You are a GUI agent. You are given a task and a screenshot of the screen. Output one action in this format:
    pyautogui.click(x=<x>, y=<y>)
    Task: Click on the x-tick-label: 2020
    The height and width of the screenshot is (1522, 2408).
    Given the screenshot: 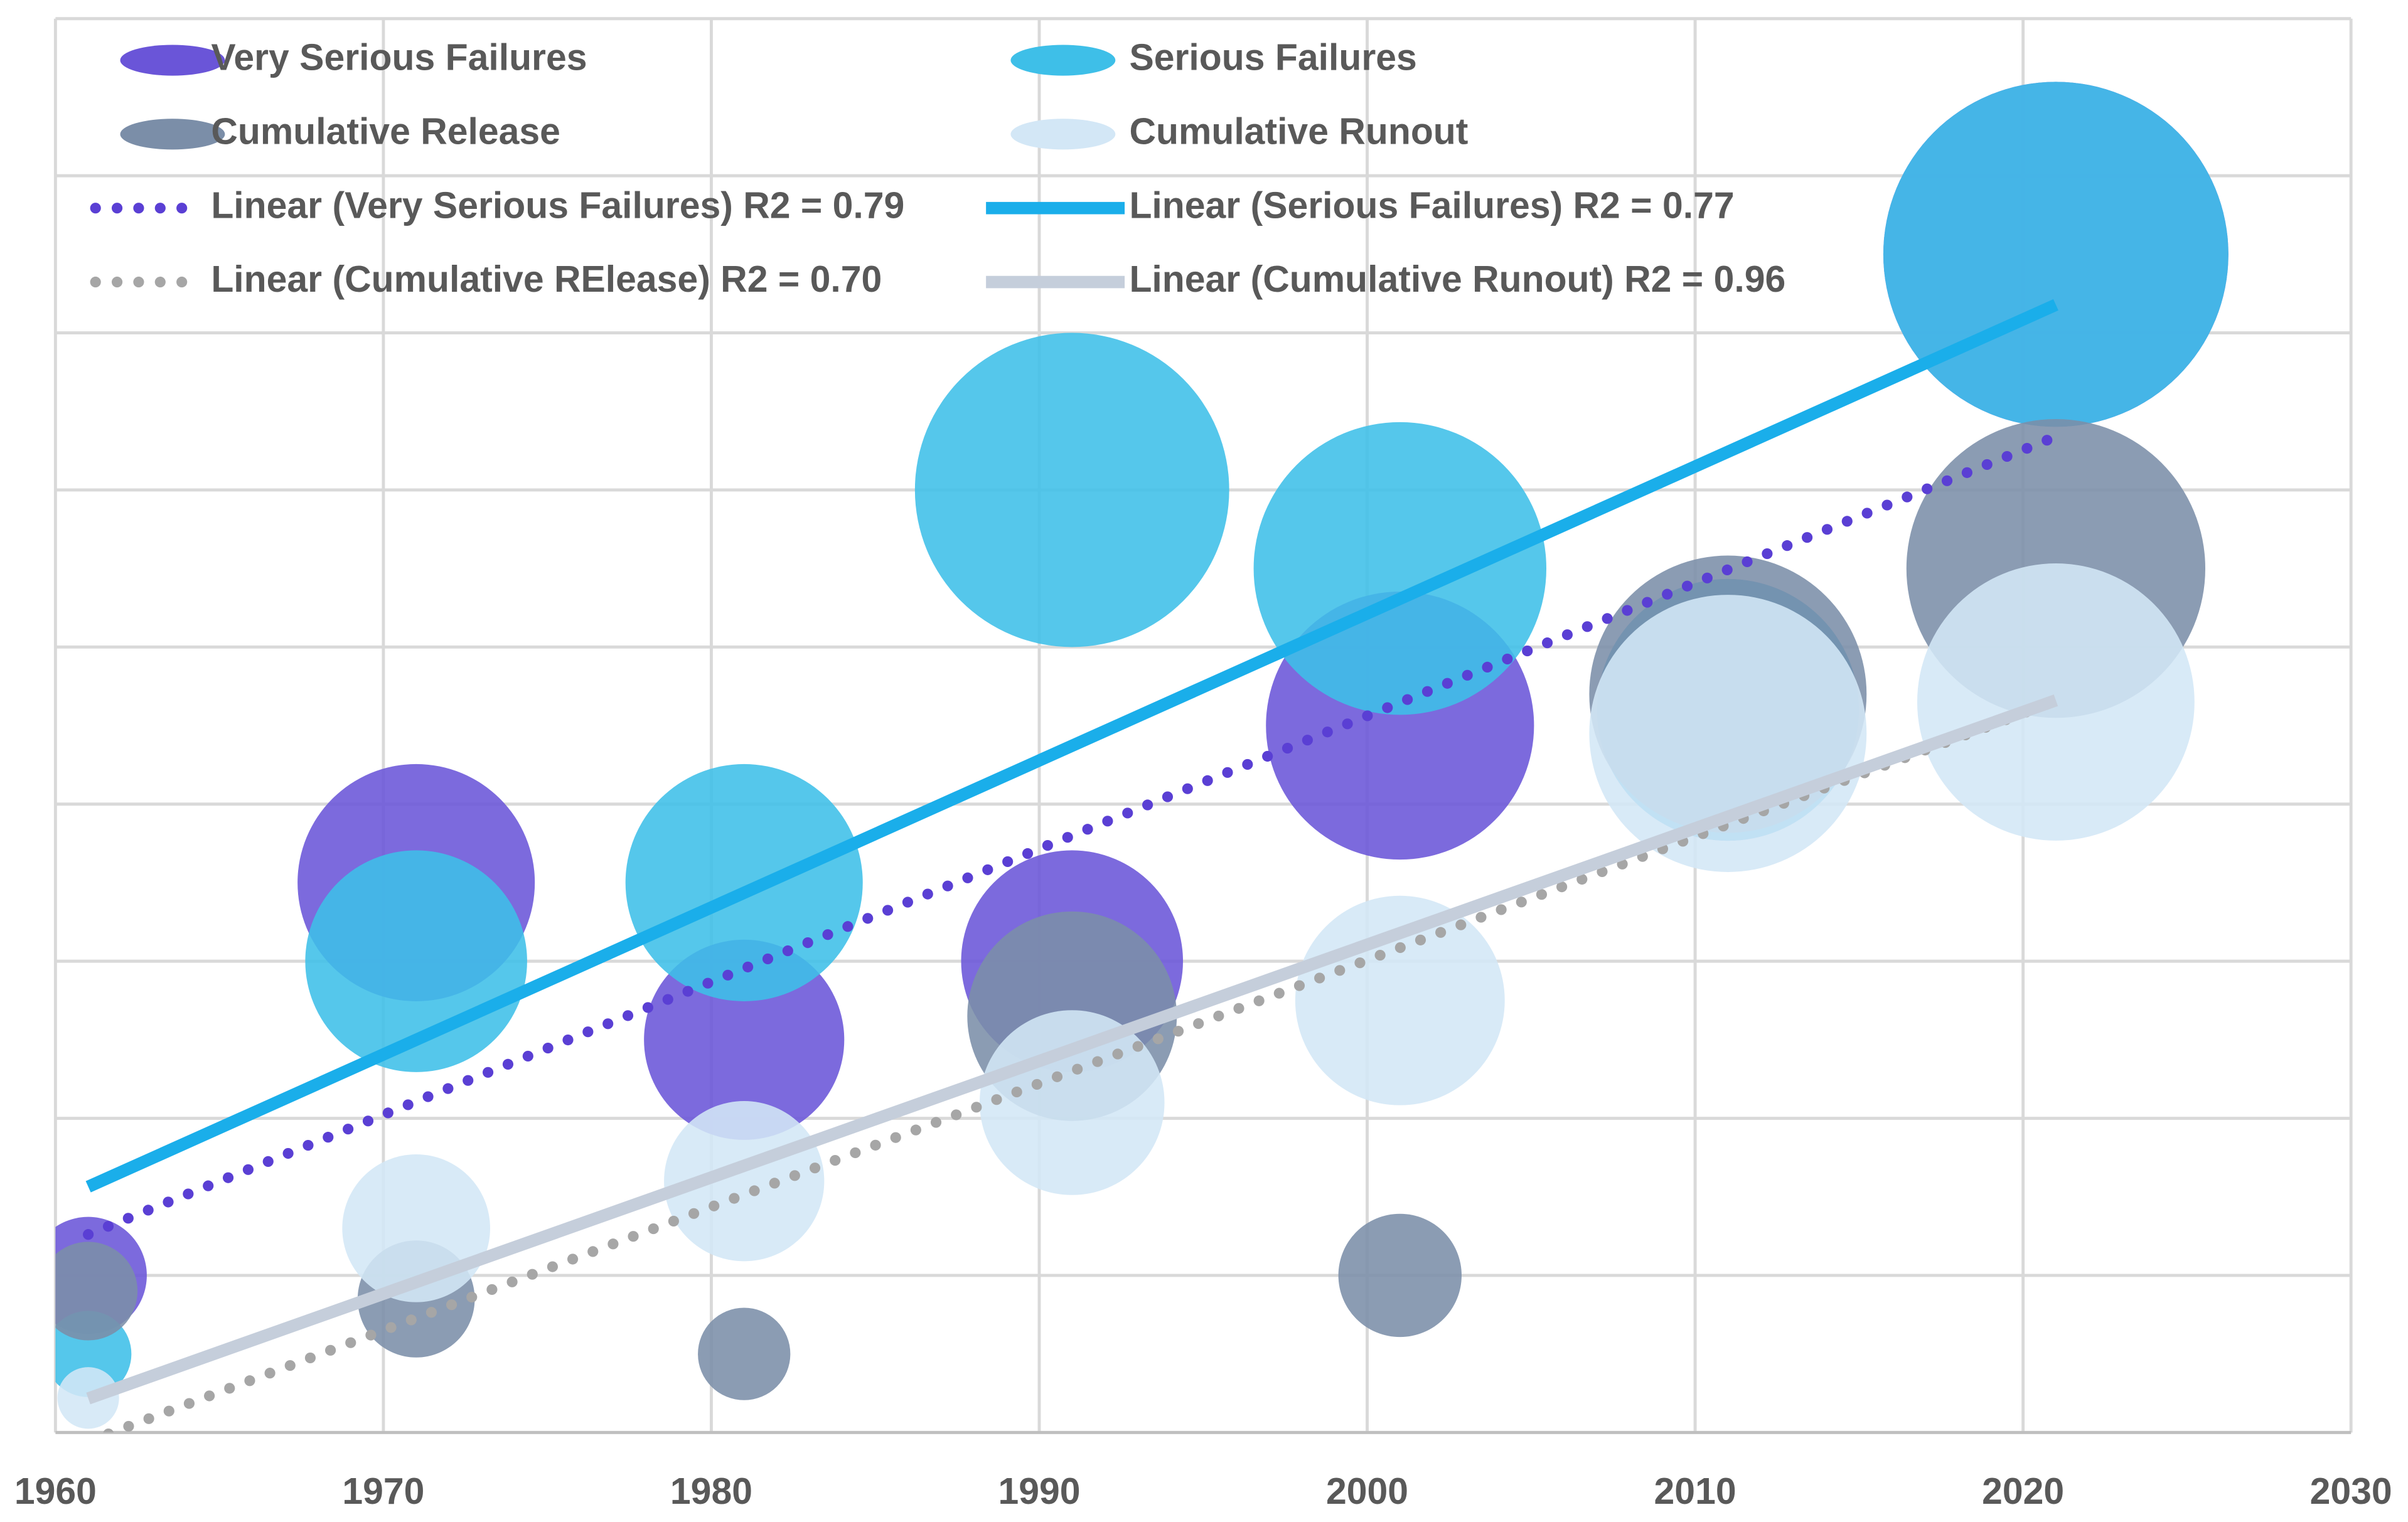 What is the action you would take?
    pyautogui.click(x=2023, y=1491)
    